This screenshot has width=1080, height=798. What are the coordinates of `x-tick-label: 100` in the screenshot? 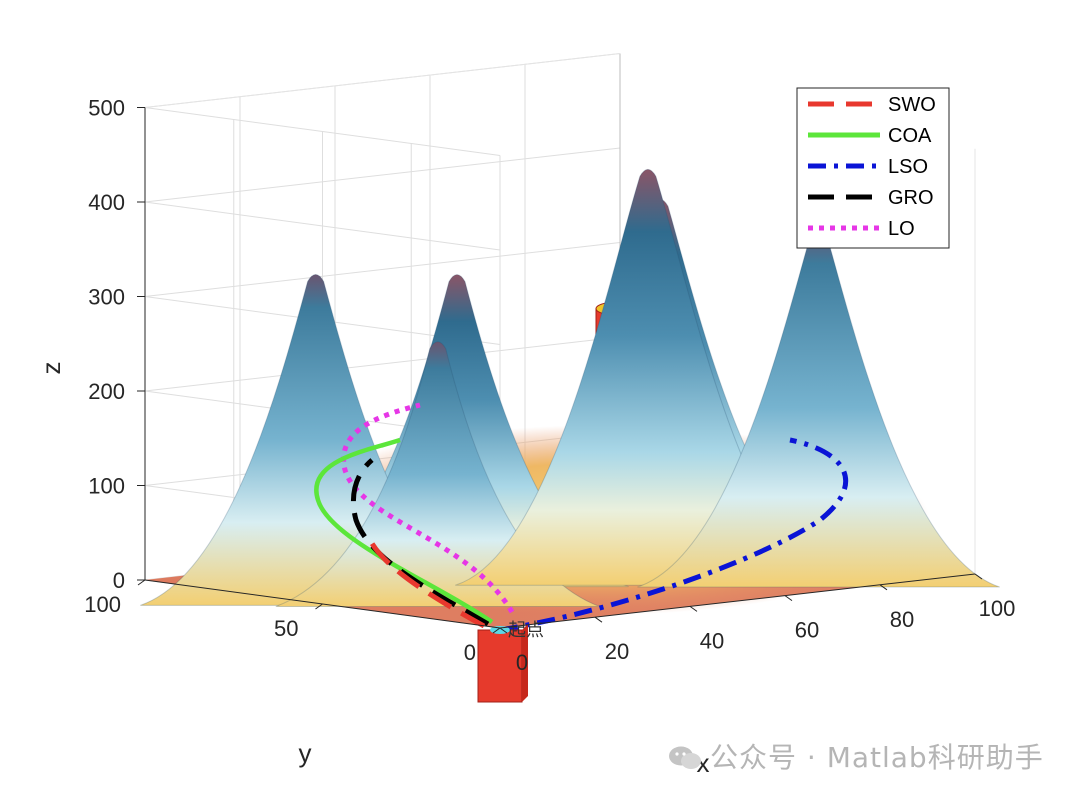 It's located at (997, 608).